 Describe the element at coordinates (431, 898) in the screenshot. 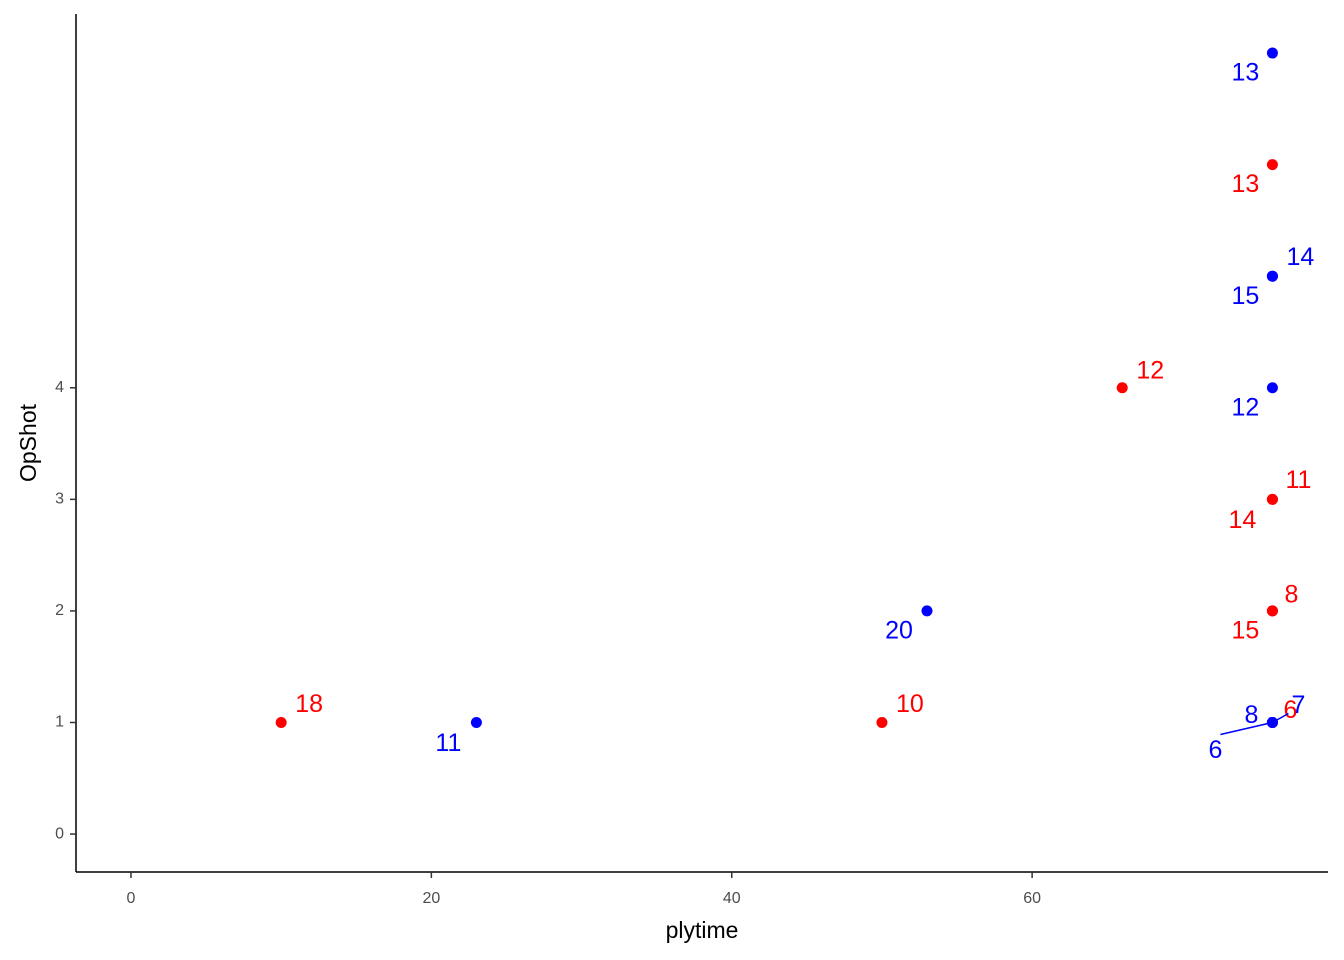

I see `x-tick-label: 20` at that location.